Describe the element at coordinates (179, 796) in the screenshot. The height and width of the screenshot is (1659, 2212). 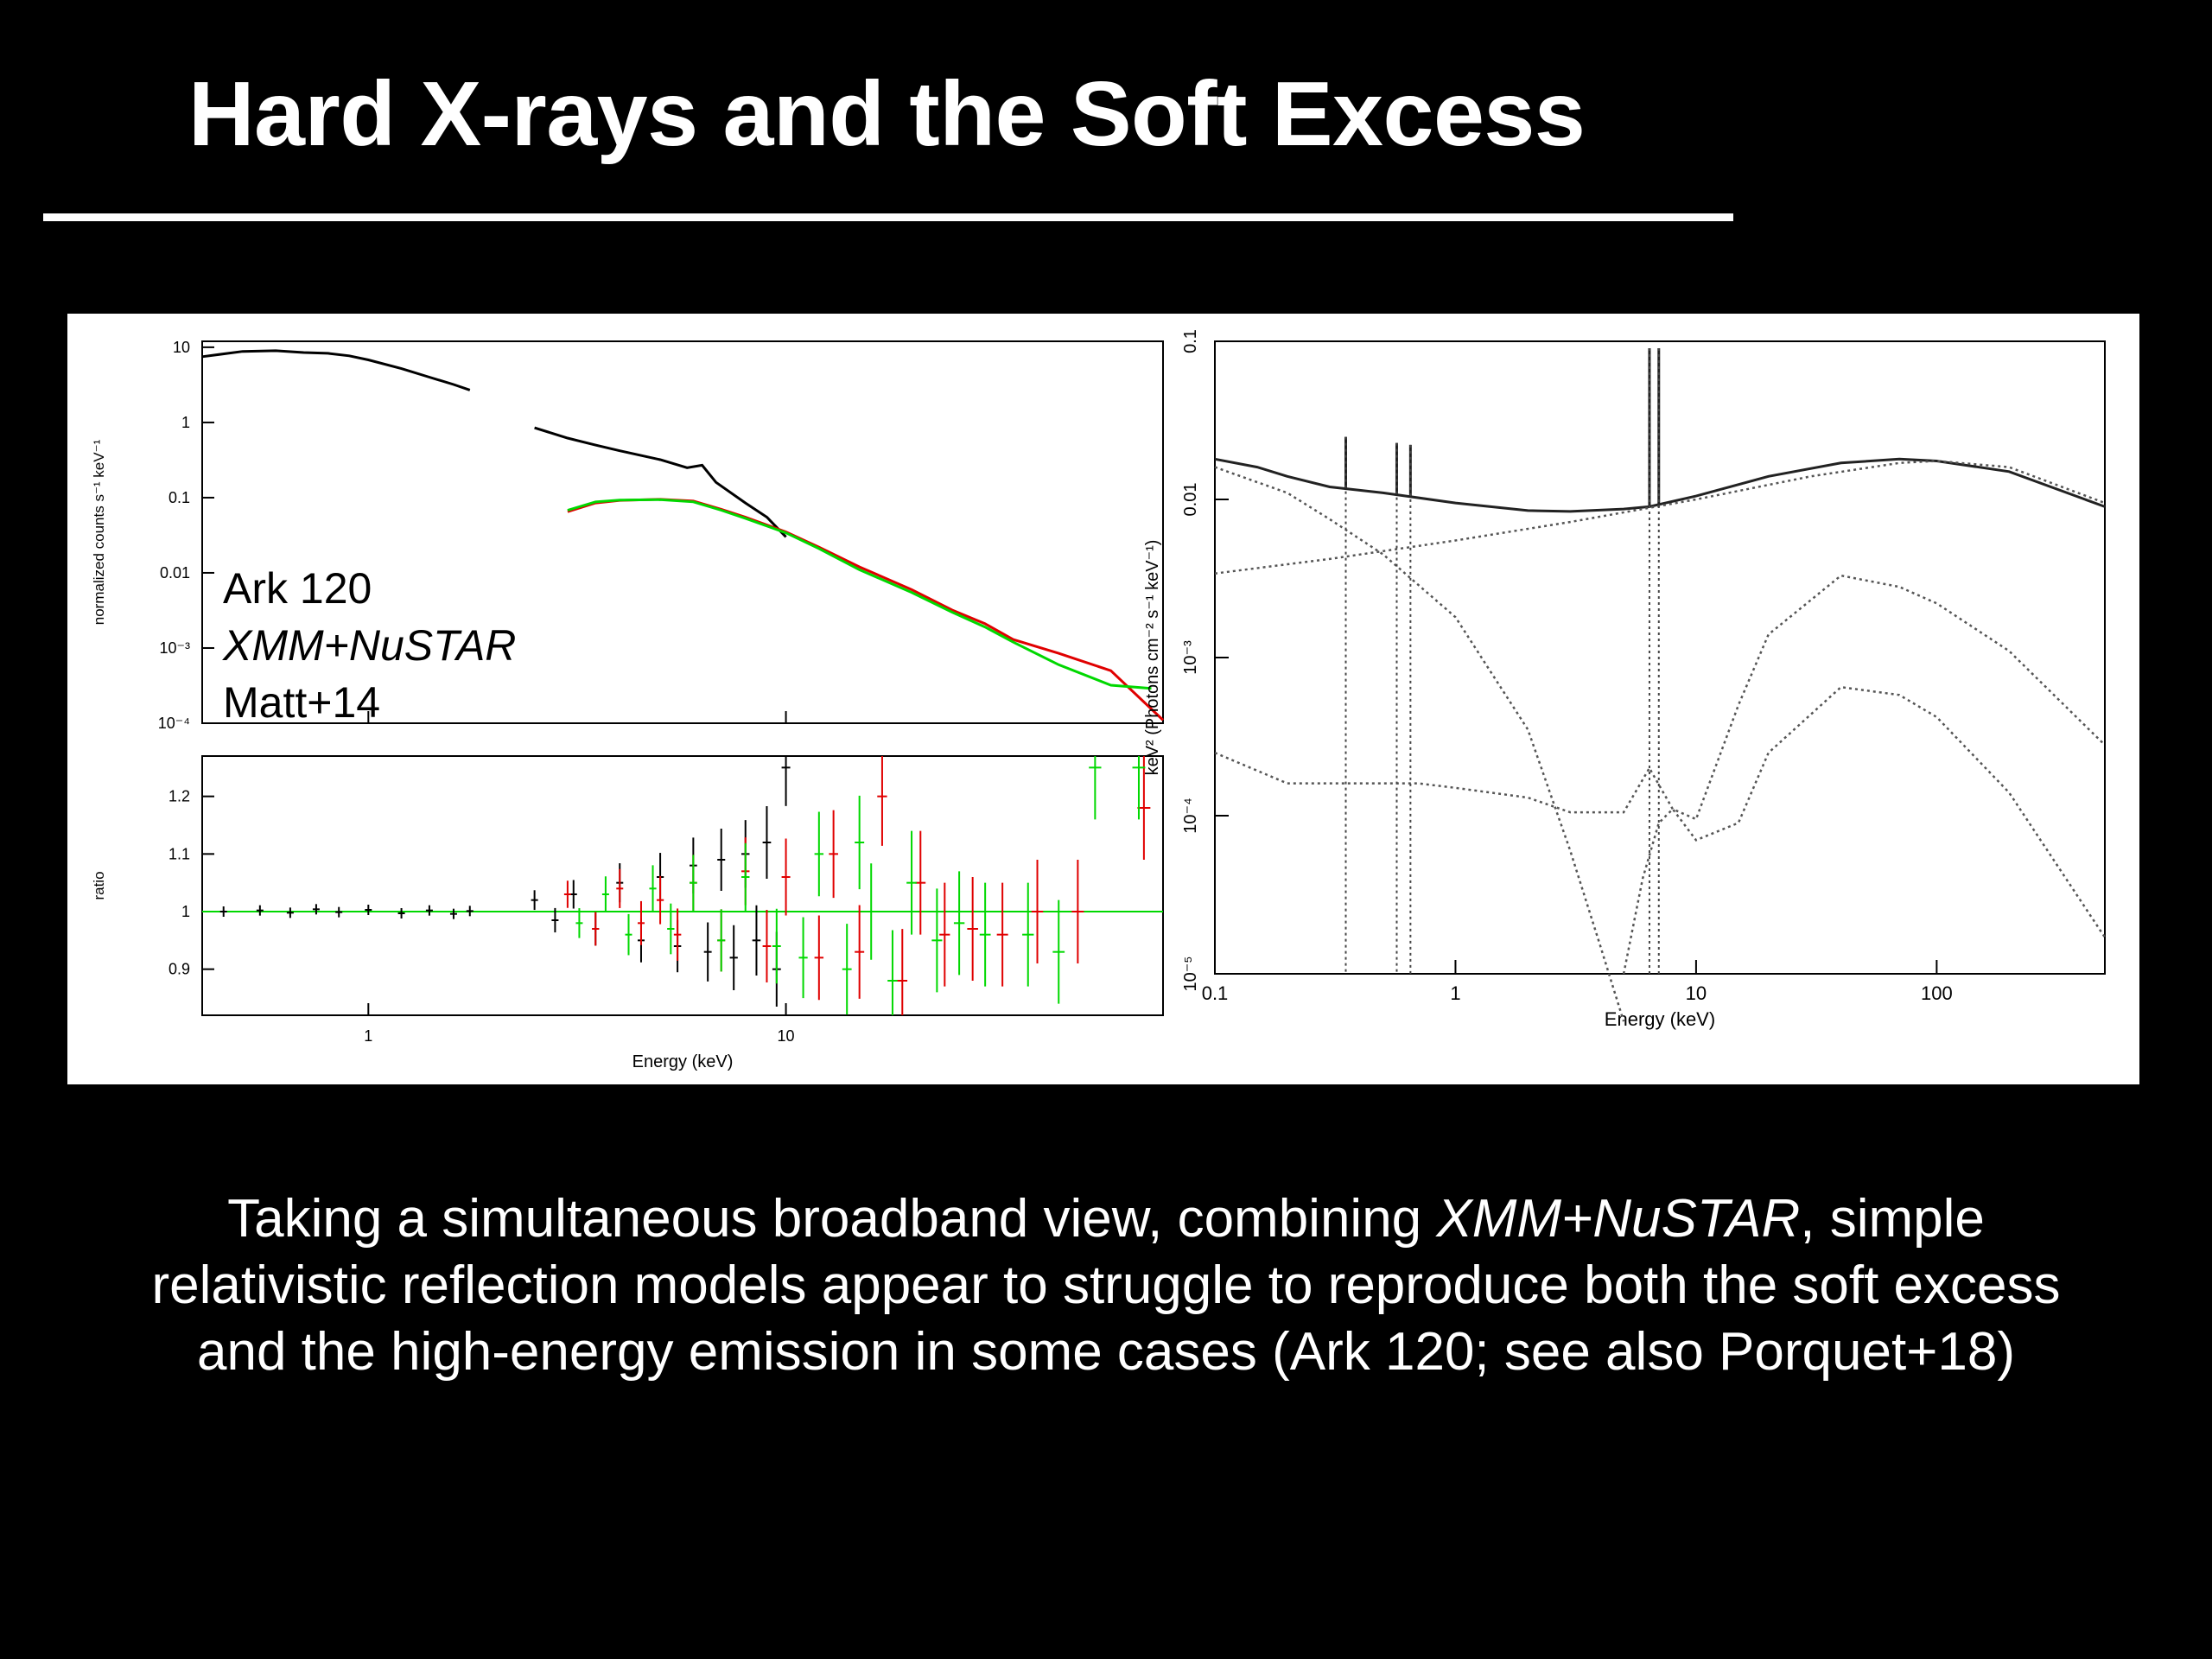
I see `ratio-ytick-label: 1.2` at that location.